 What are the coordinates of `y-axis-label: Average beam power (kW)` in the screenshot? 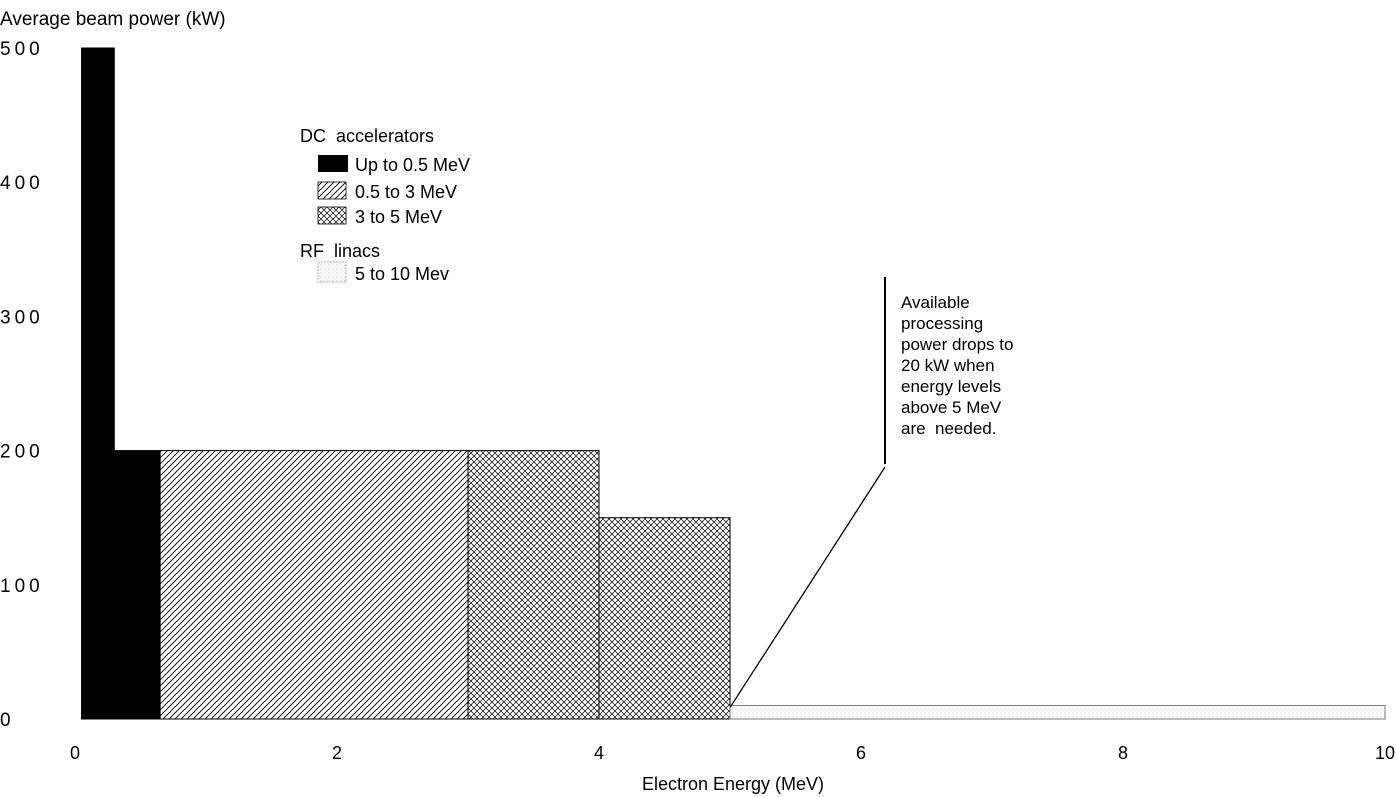 It's located at (113, 19).